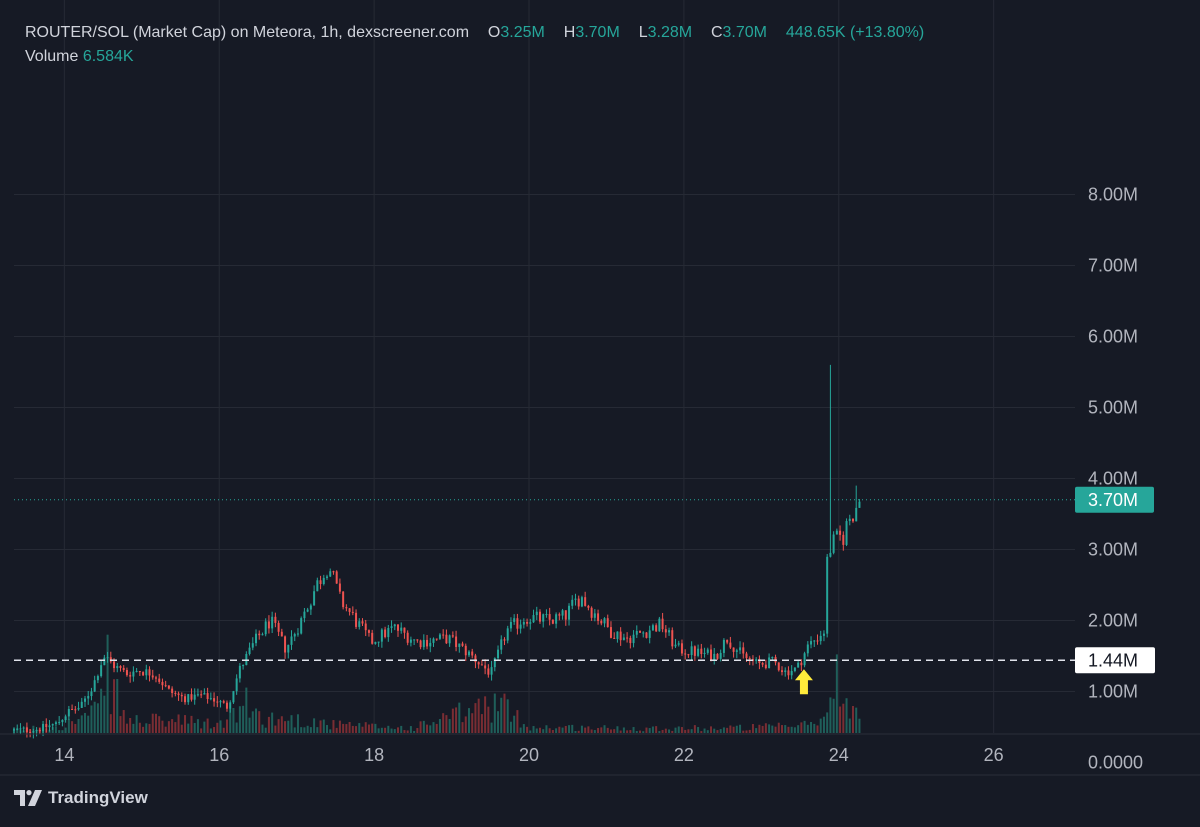 The image size is (1200, 827). What do you see at coordinates (803, 682) in the screenshot?
I see `arrow-up-icon` at bounding box center [803, 682].